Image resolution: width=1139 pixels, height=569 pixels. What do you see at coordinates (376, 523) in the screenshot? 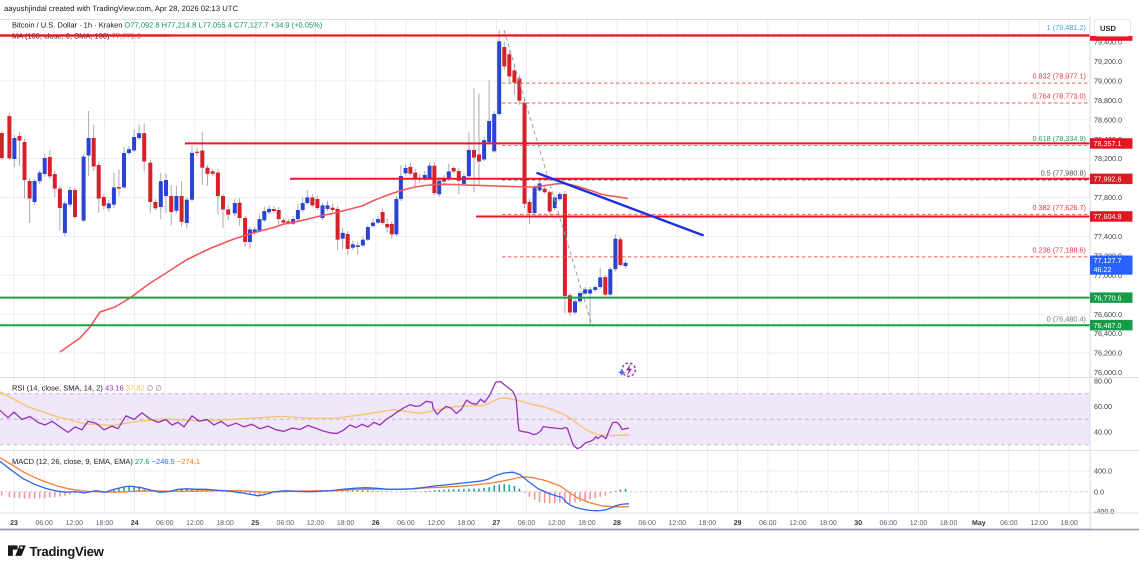
I see `svg-text: 26` at bounding box center [376, 523].